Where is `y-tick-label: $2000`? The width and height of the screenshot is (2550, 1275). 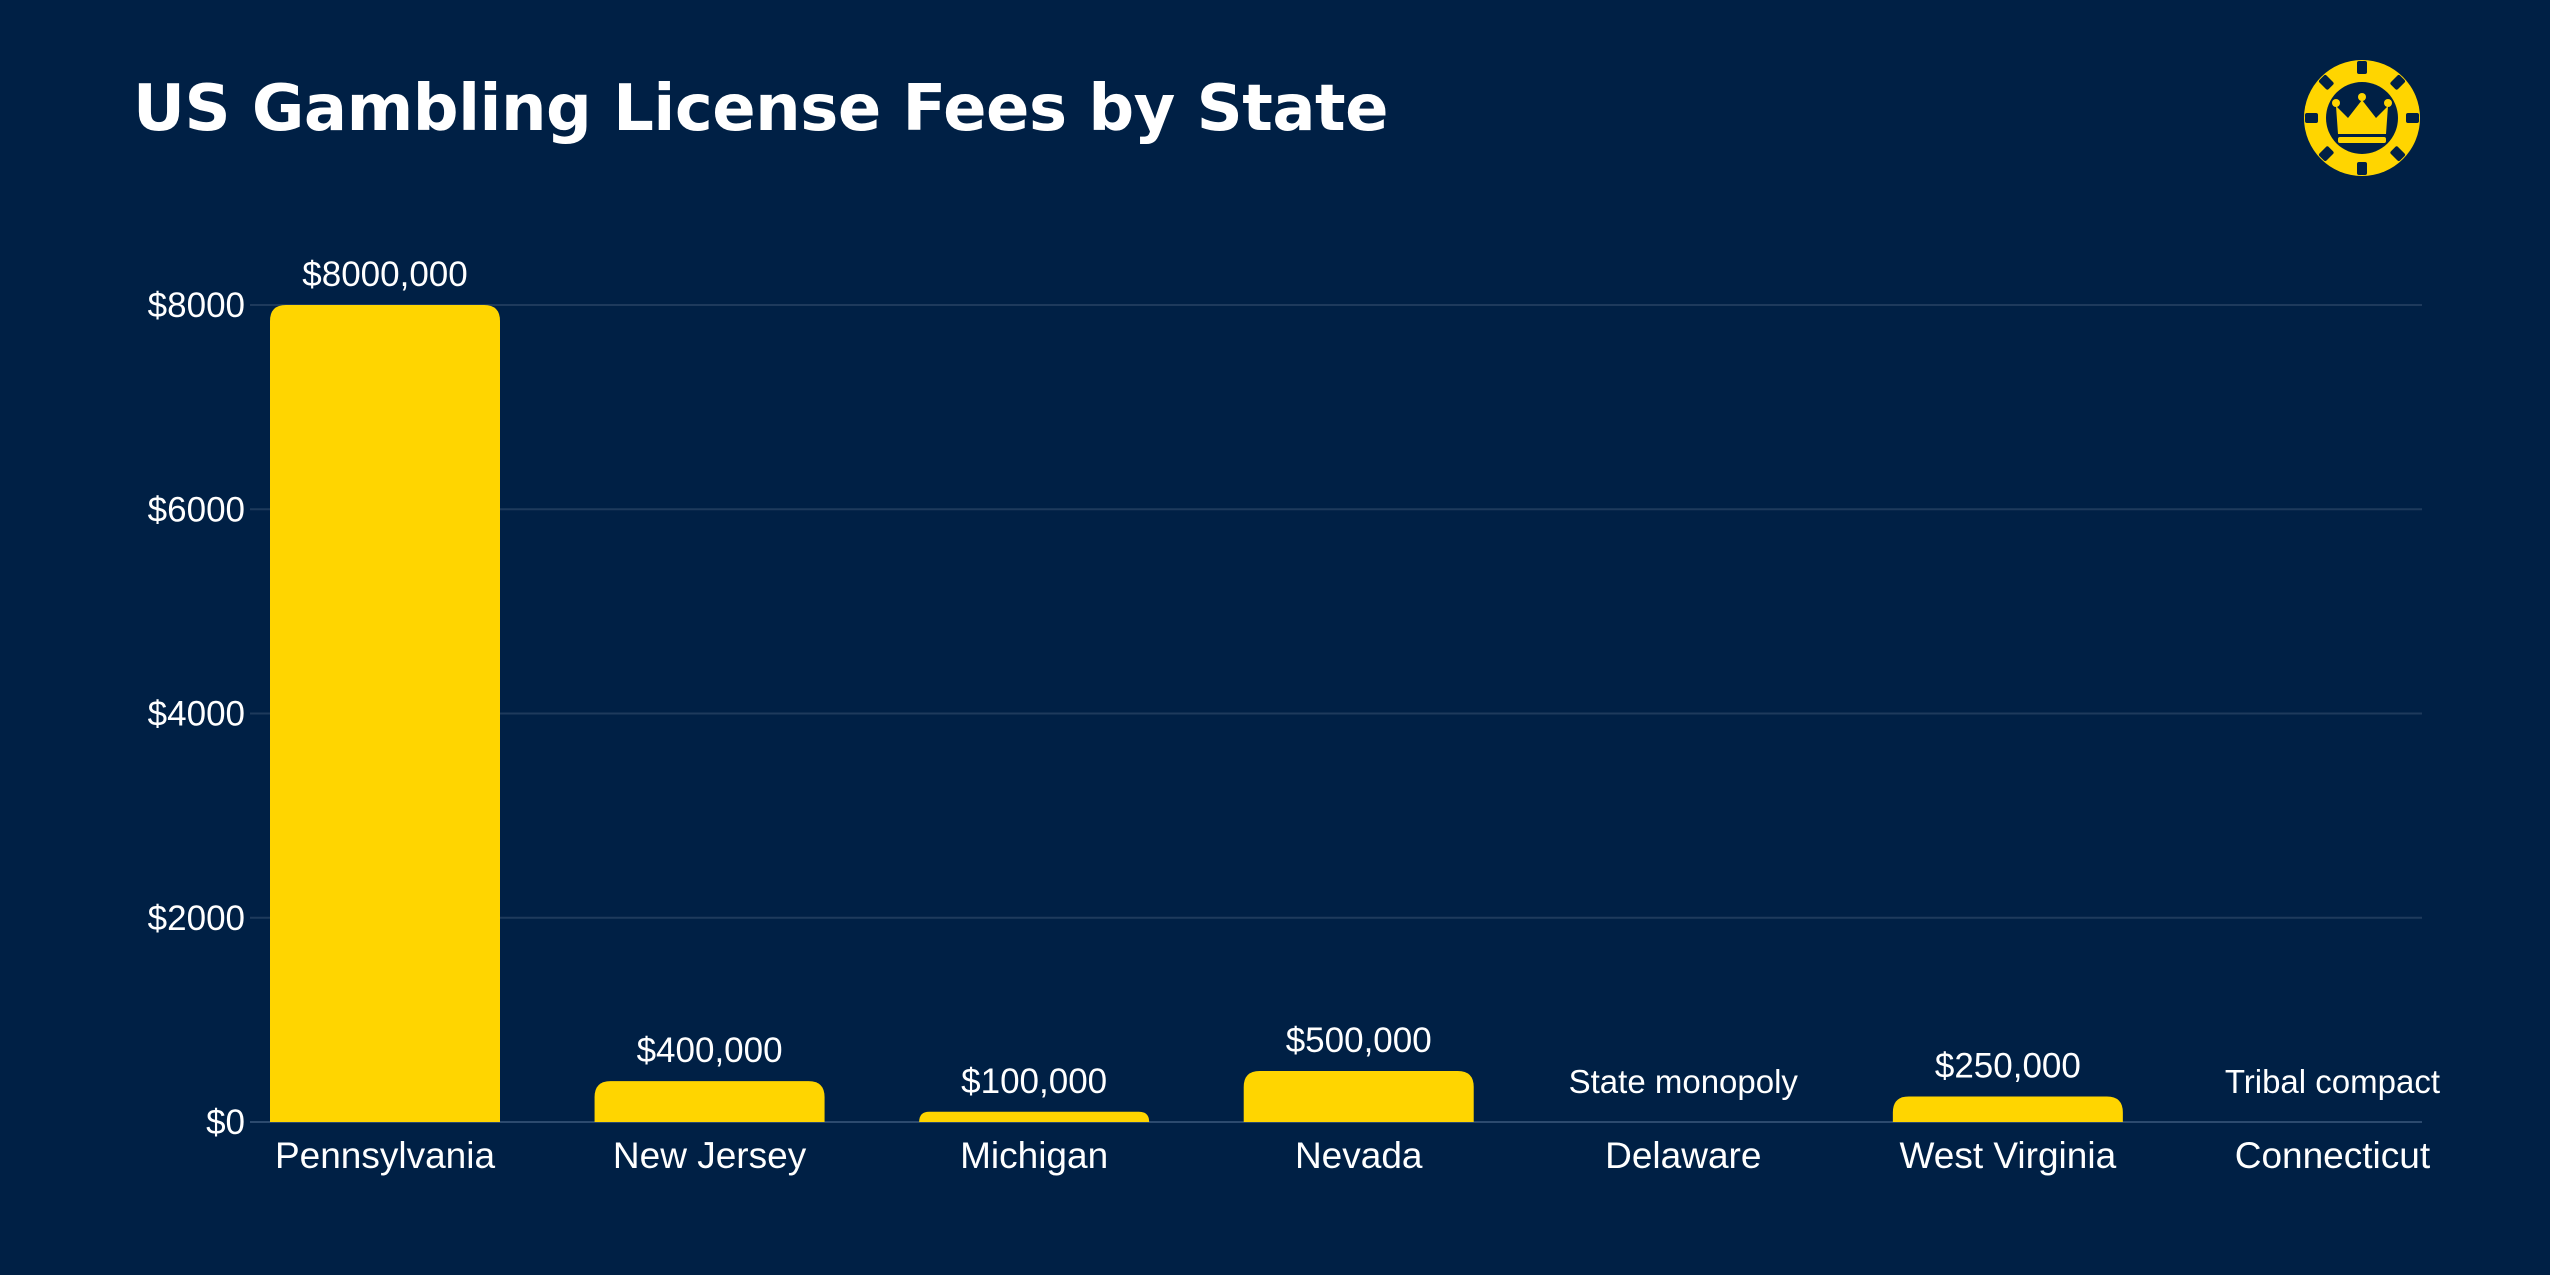 y-tick-label: $2000 is located at coordinates (196, 918).